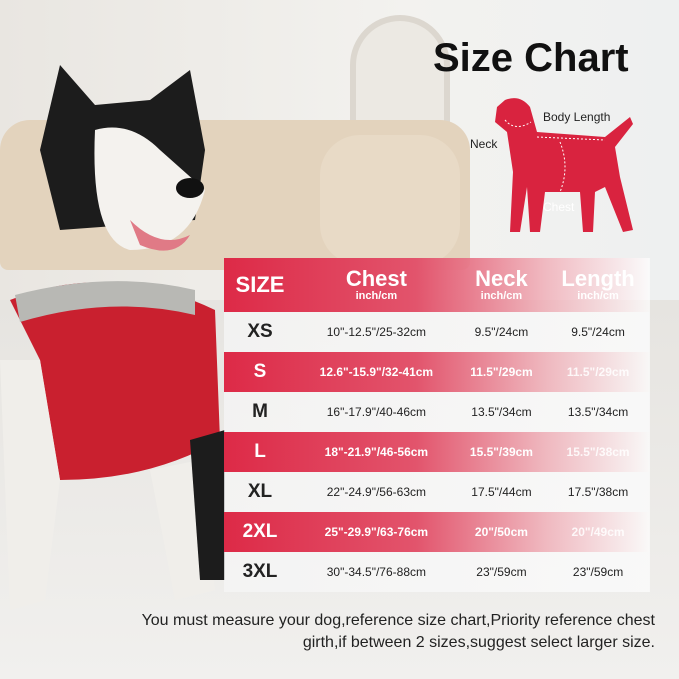 The width and height of the screenshot is (679, 679). I want to click on header-neck-label: Neck, so click(501, 278).